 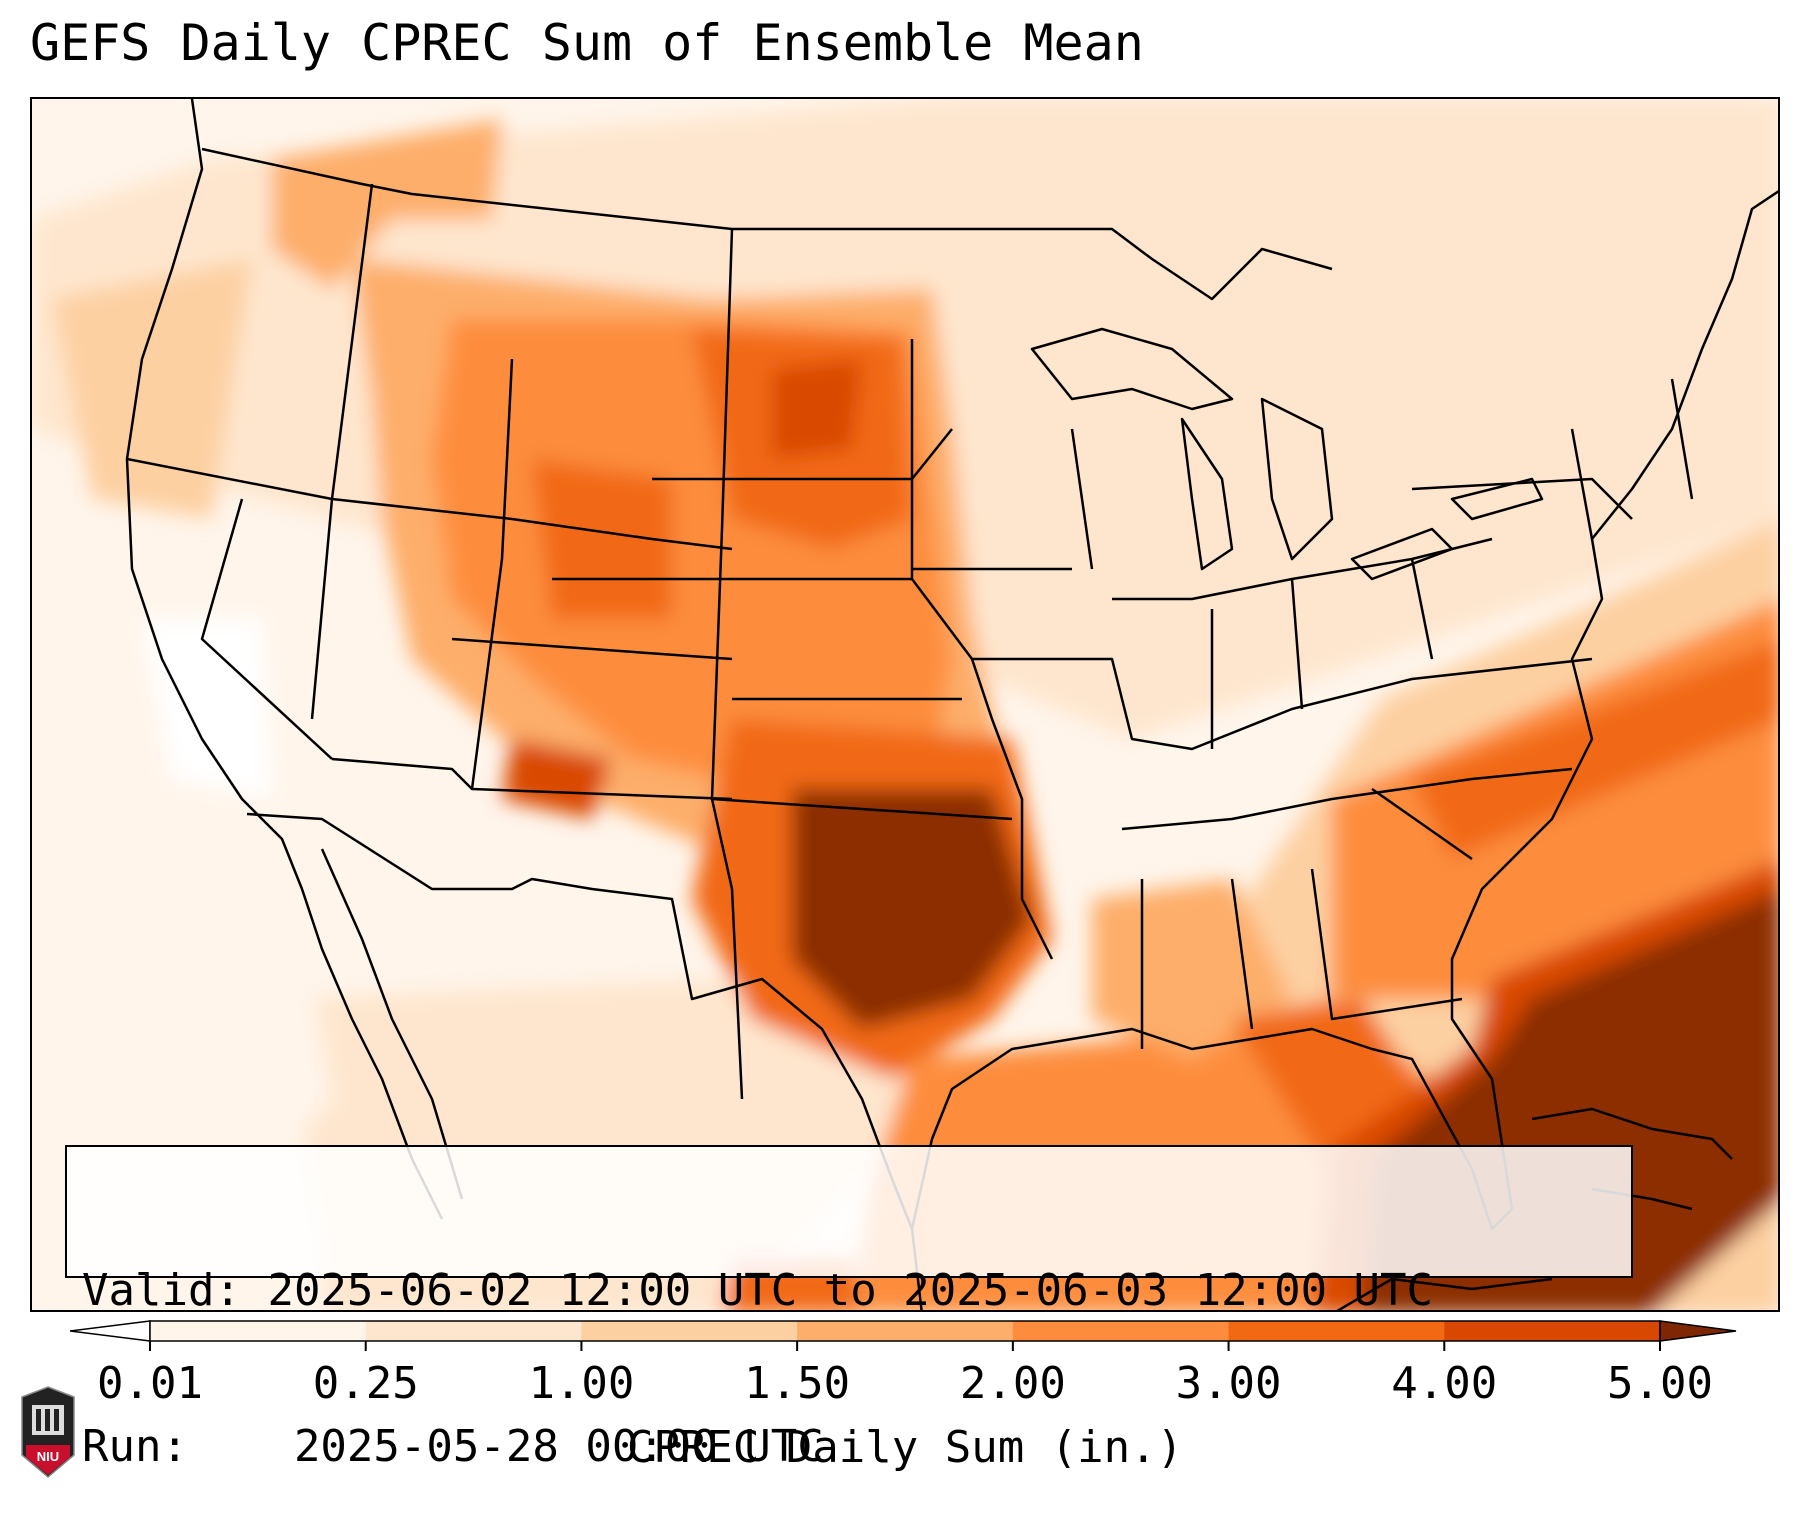 I want to click on colorbar-tick-label: 3.00, so click(x=1228, y=1383).